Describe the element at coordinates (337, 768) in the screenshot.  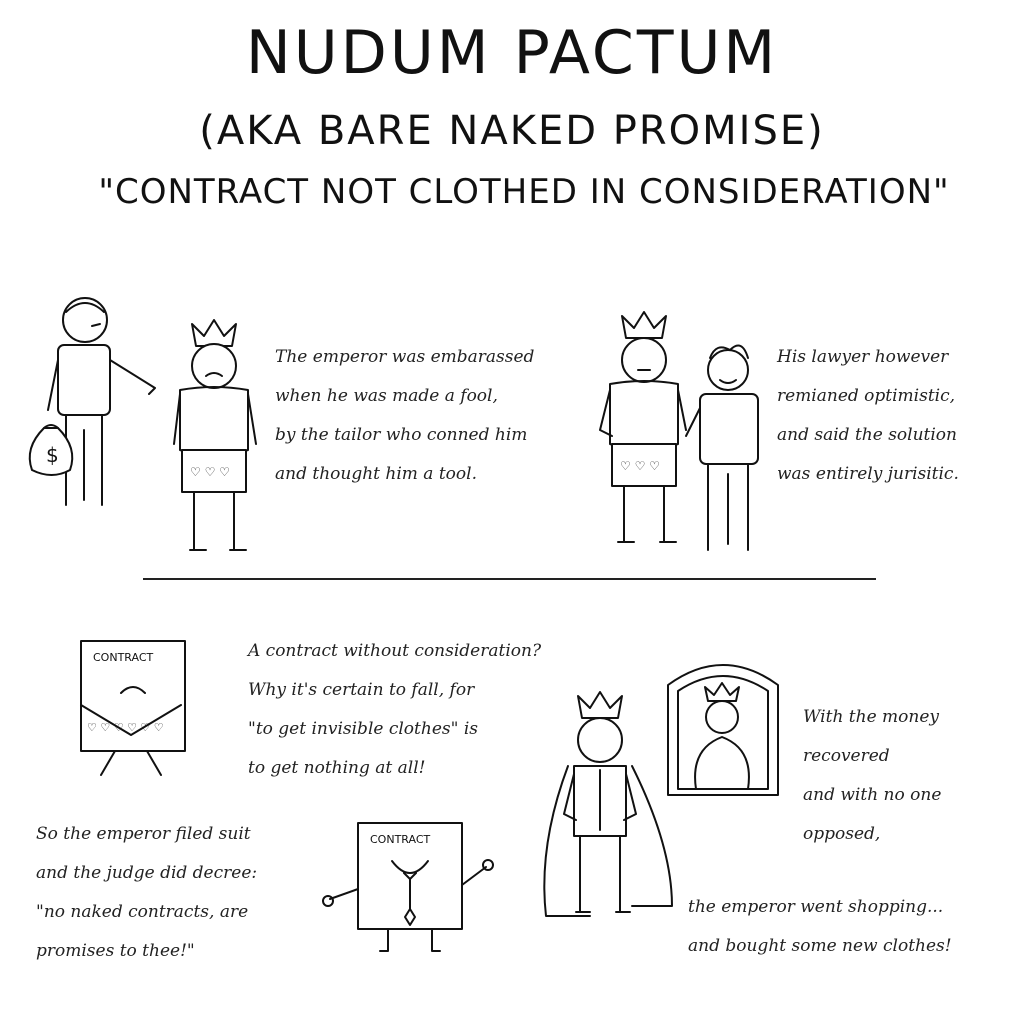
I see `panel3-caption-line: to get nothing at all!` at that location.